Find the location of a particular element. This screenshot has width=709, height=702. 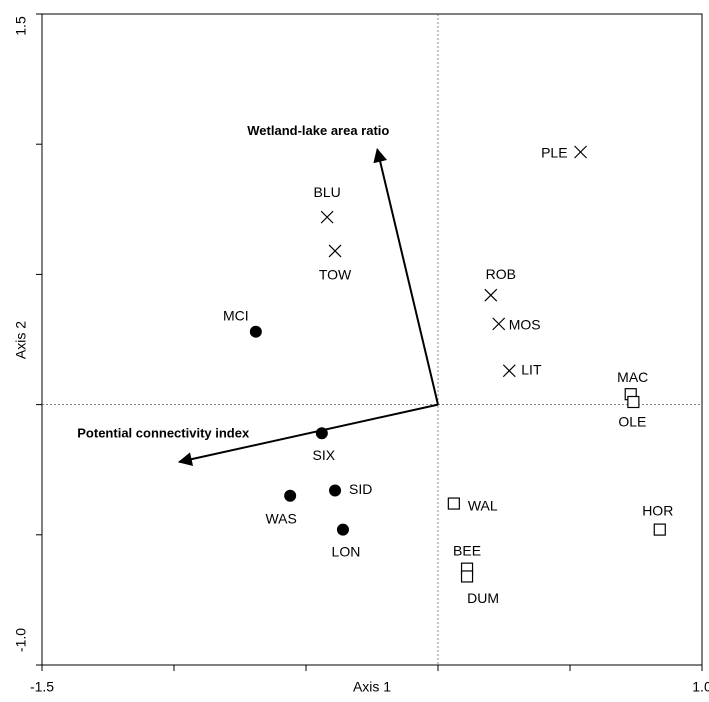

vector-label: Wetland-lake area ratio is located at coordinates (318, 130).